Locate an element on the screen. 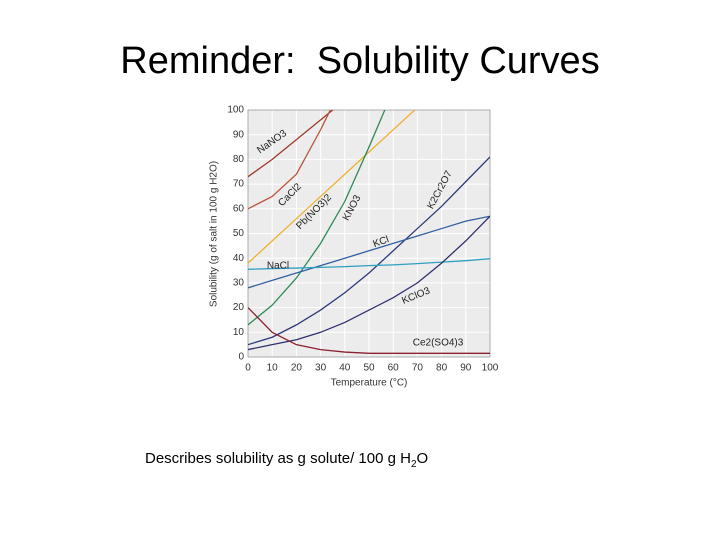 The width and height of the screenshot is (720, 540). x-tick-label: 10 is located at coordinates (273, 368).